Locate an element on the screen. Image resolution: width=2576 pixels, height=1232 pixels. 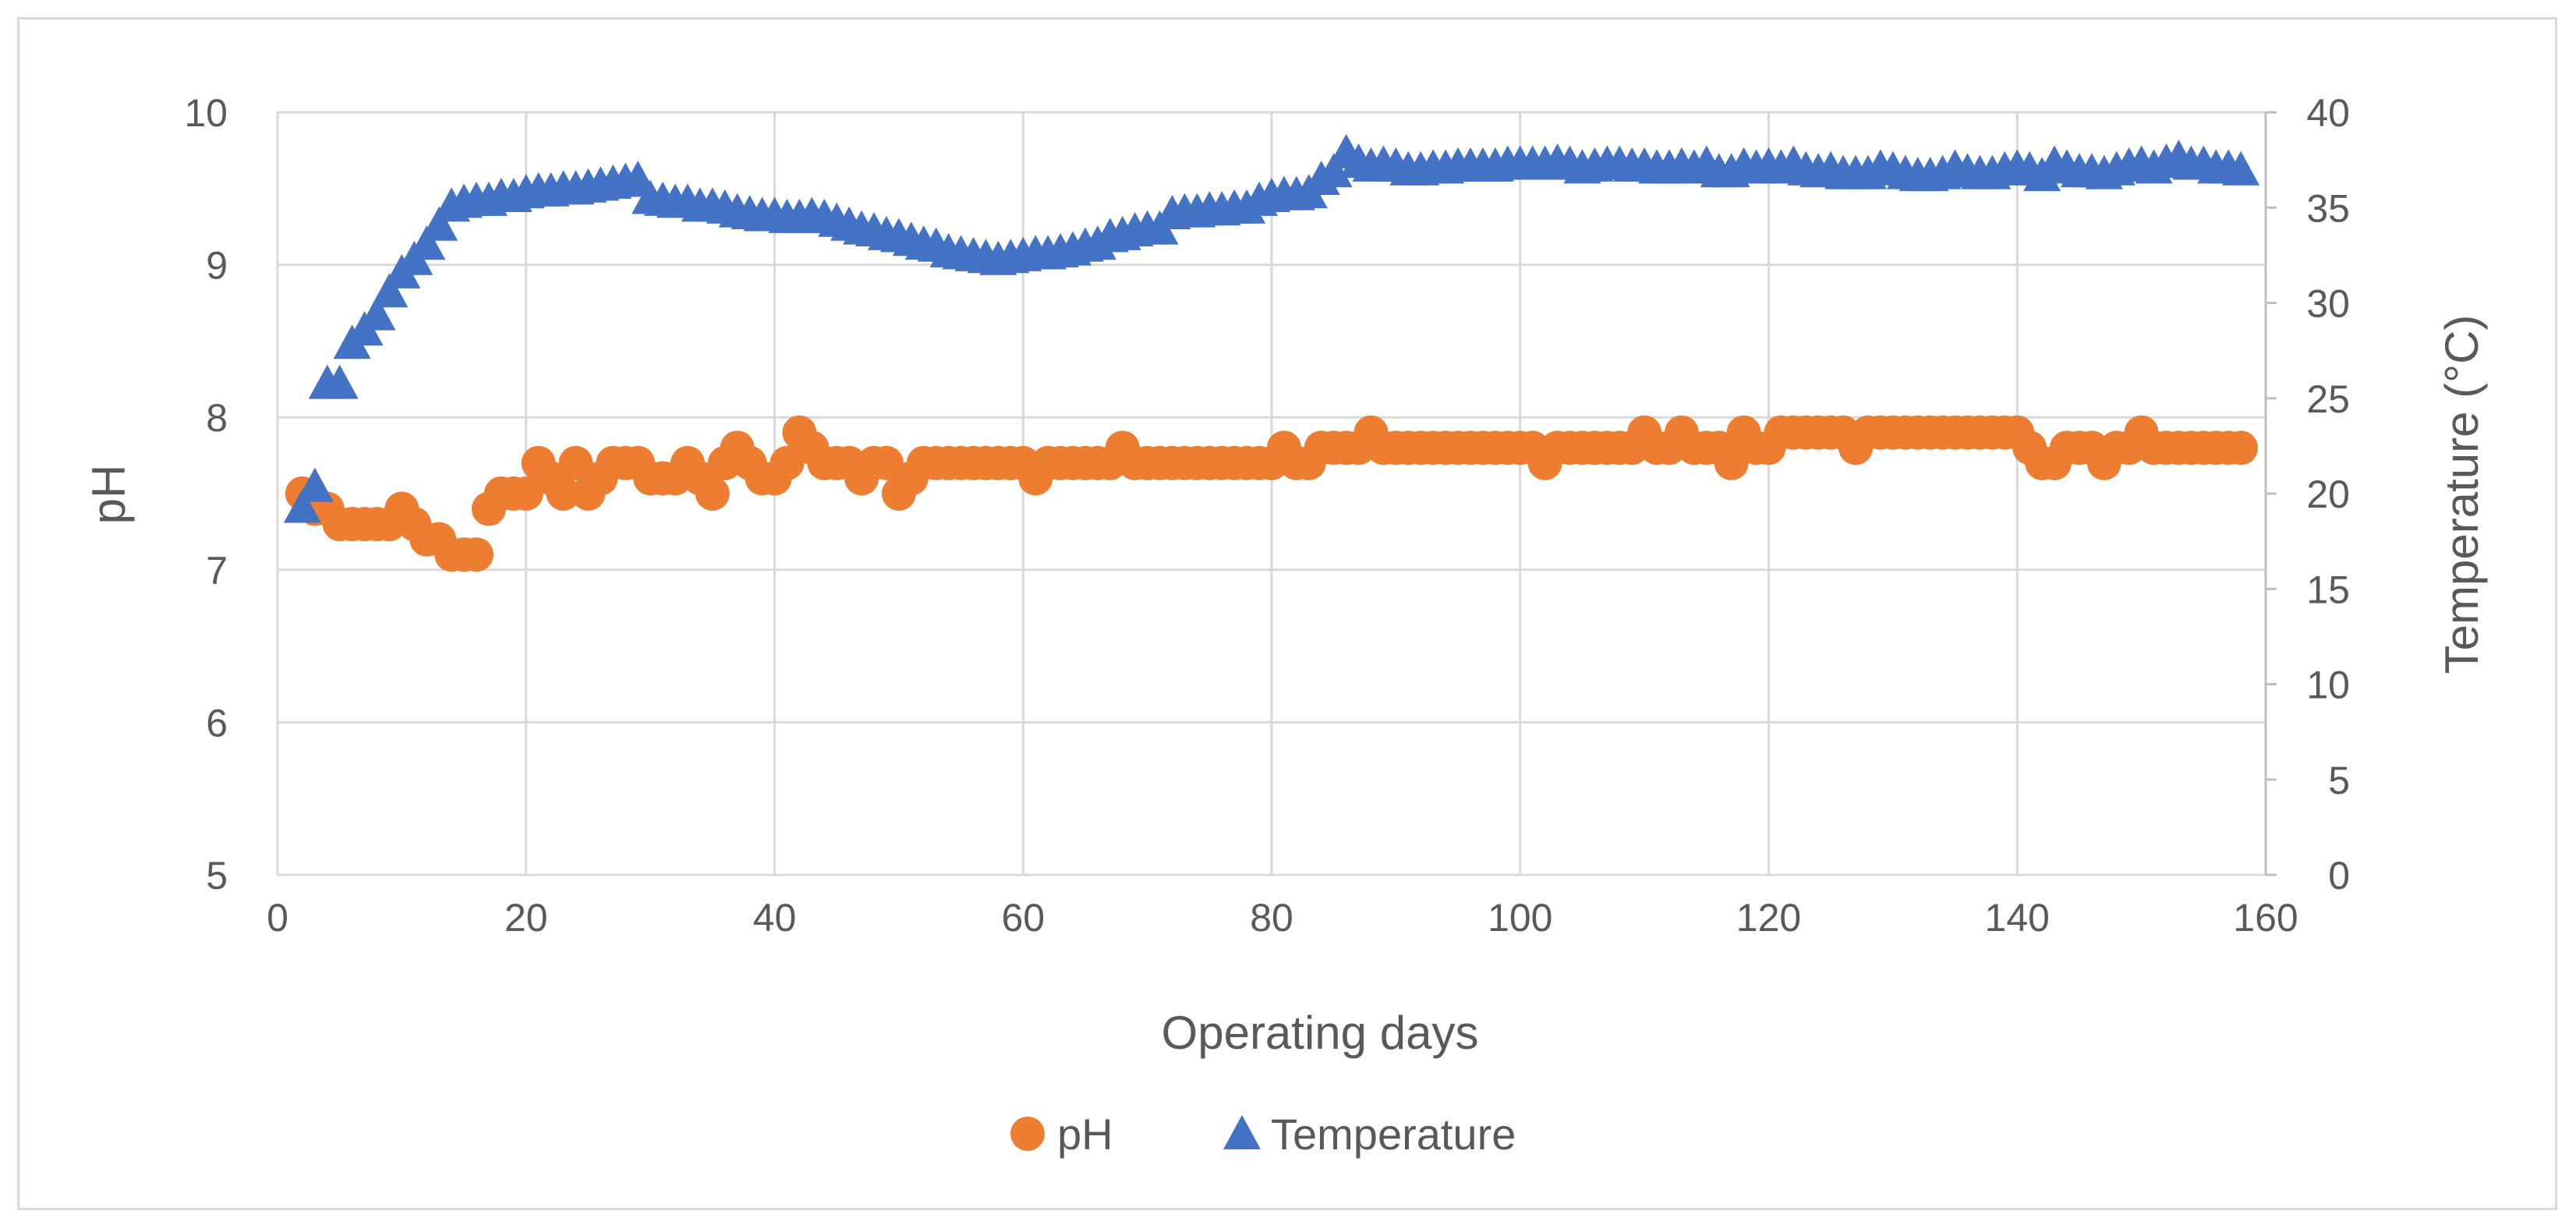
y2-tick-label: 15 is located at coordinates (2328, 590).